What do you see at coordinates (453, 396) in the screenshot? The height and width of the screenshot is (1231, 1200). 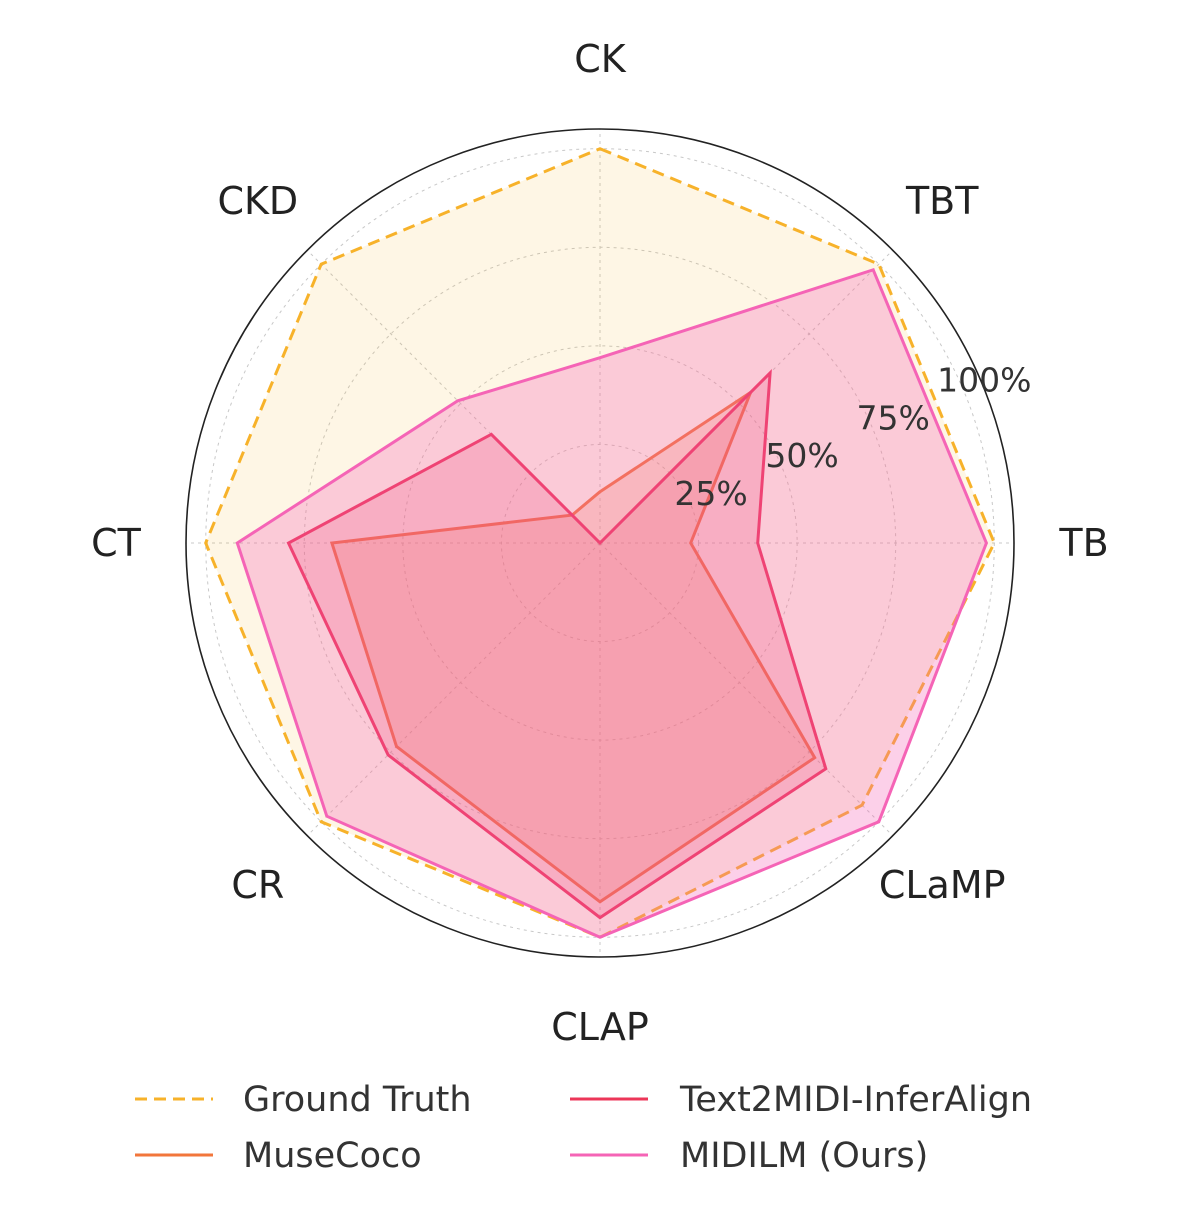 I see `grid-spoke-ckd` at bounding box center [453, 396].